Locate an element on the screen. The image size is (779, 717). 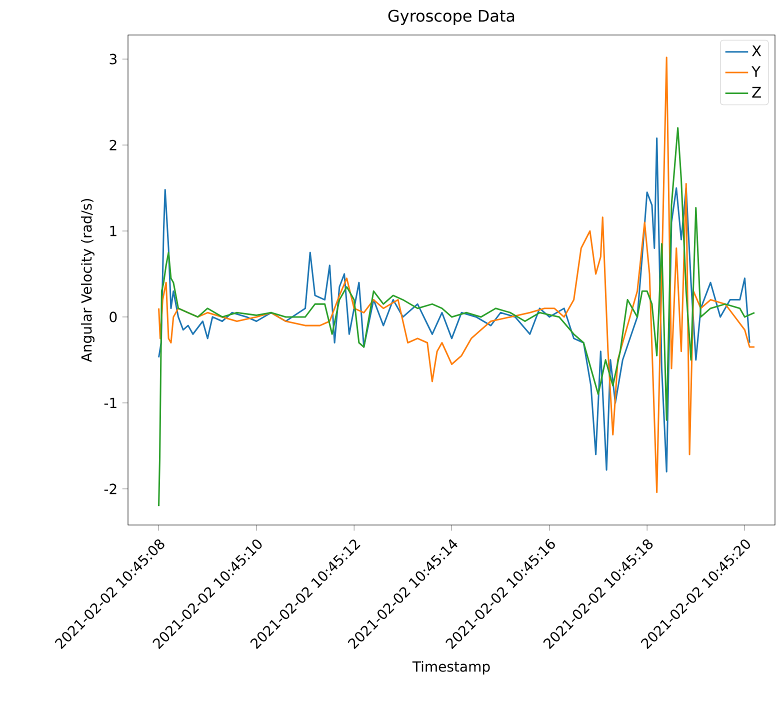
legend-label: X is located at coordinates (757, 51).